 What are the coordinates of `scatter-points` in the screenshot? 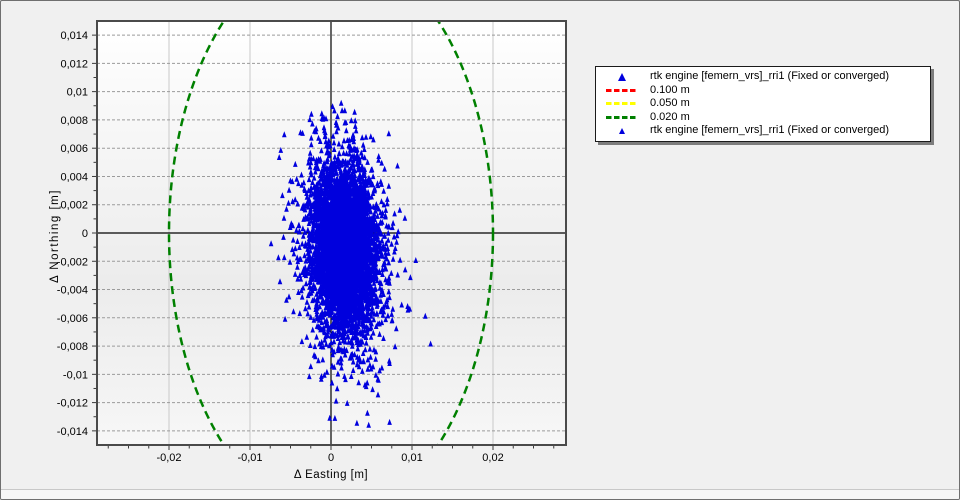 It's located at (350, 263).